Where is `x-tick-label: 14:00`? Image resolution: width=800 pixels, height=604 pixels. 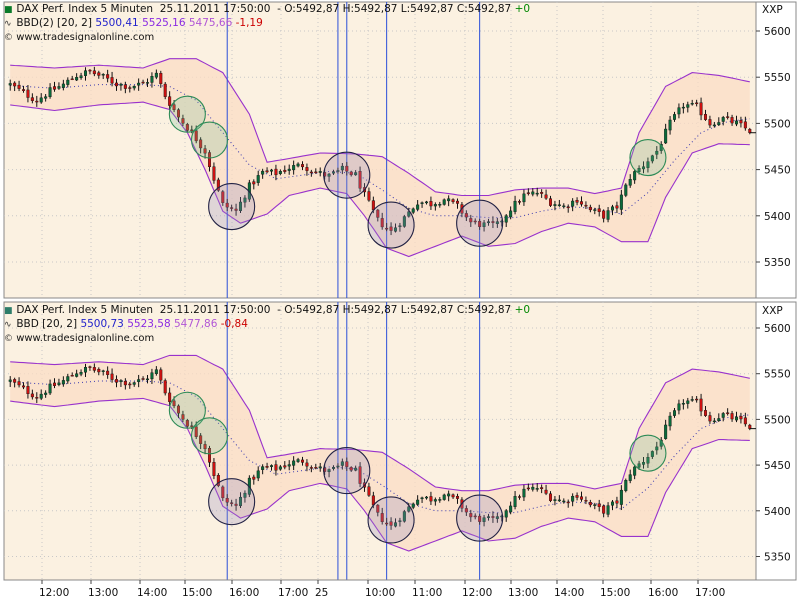
x-tick-label: 14:00 is located at coordinates (569, 593).